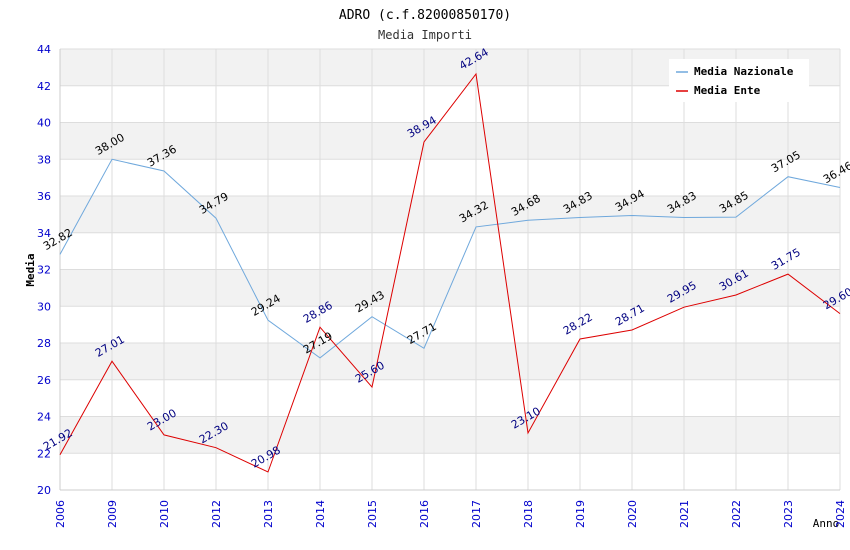 The height and width of the screenshot is (550, 850). I want to click on x-tick-label: 2024, so click(840, 514).